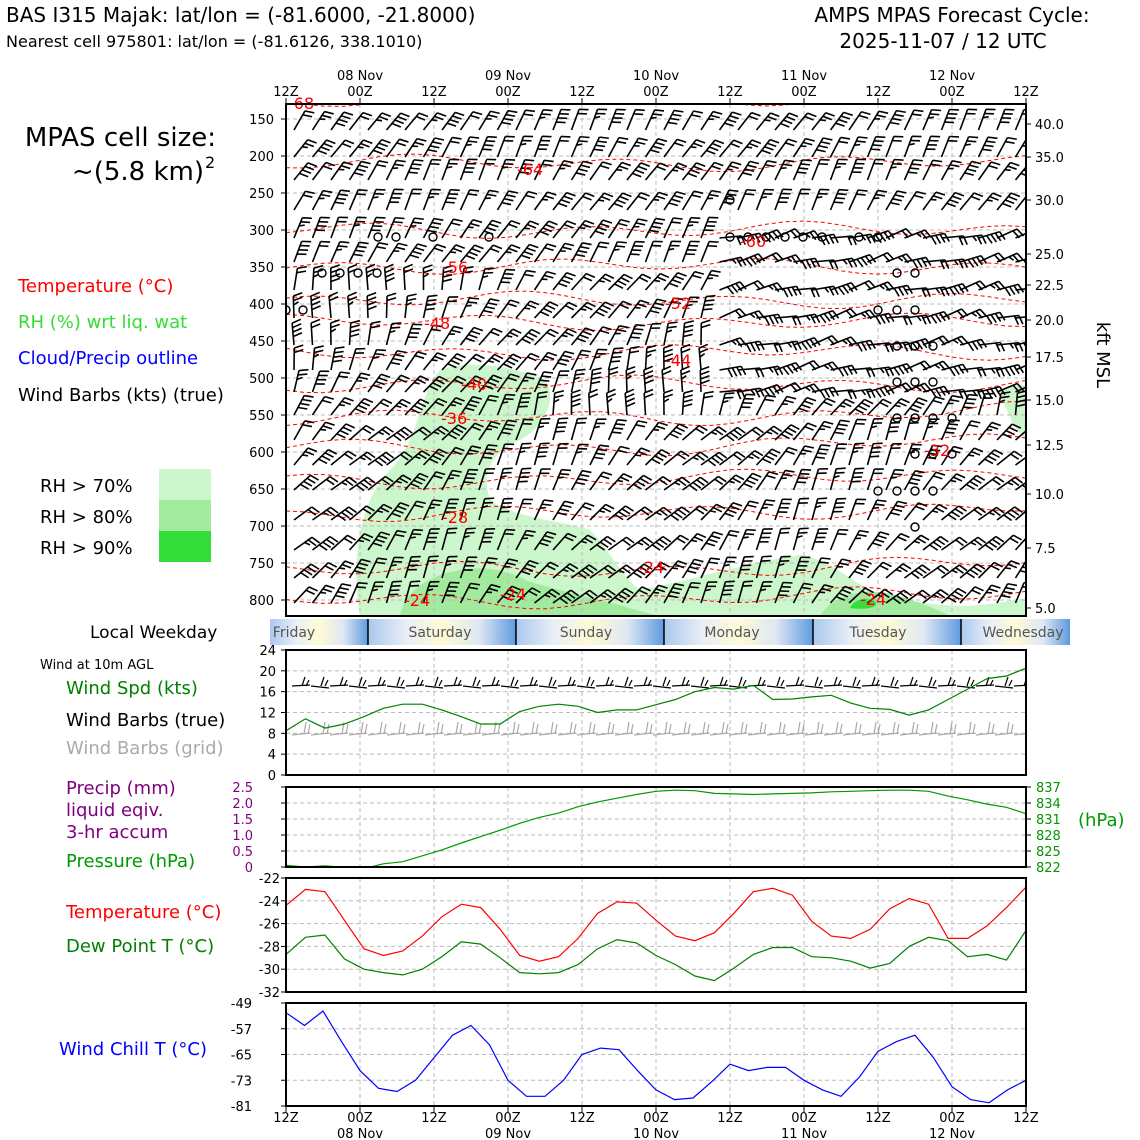 The width and height of the screenshot is (1140, 1140). Describe the element at coordinates (966, 687) in the screenshot. I see `true-wind-barb` at that location.